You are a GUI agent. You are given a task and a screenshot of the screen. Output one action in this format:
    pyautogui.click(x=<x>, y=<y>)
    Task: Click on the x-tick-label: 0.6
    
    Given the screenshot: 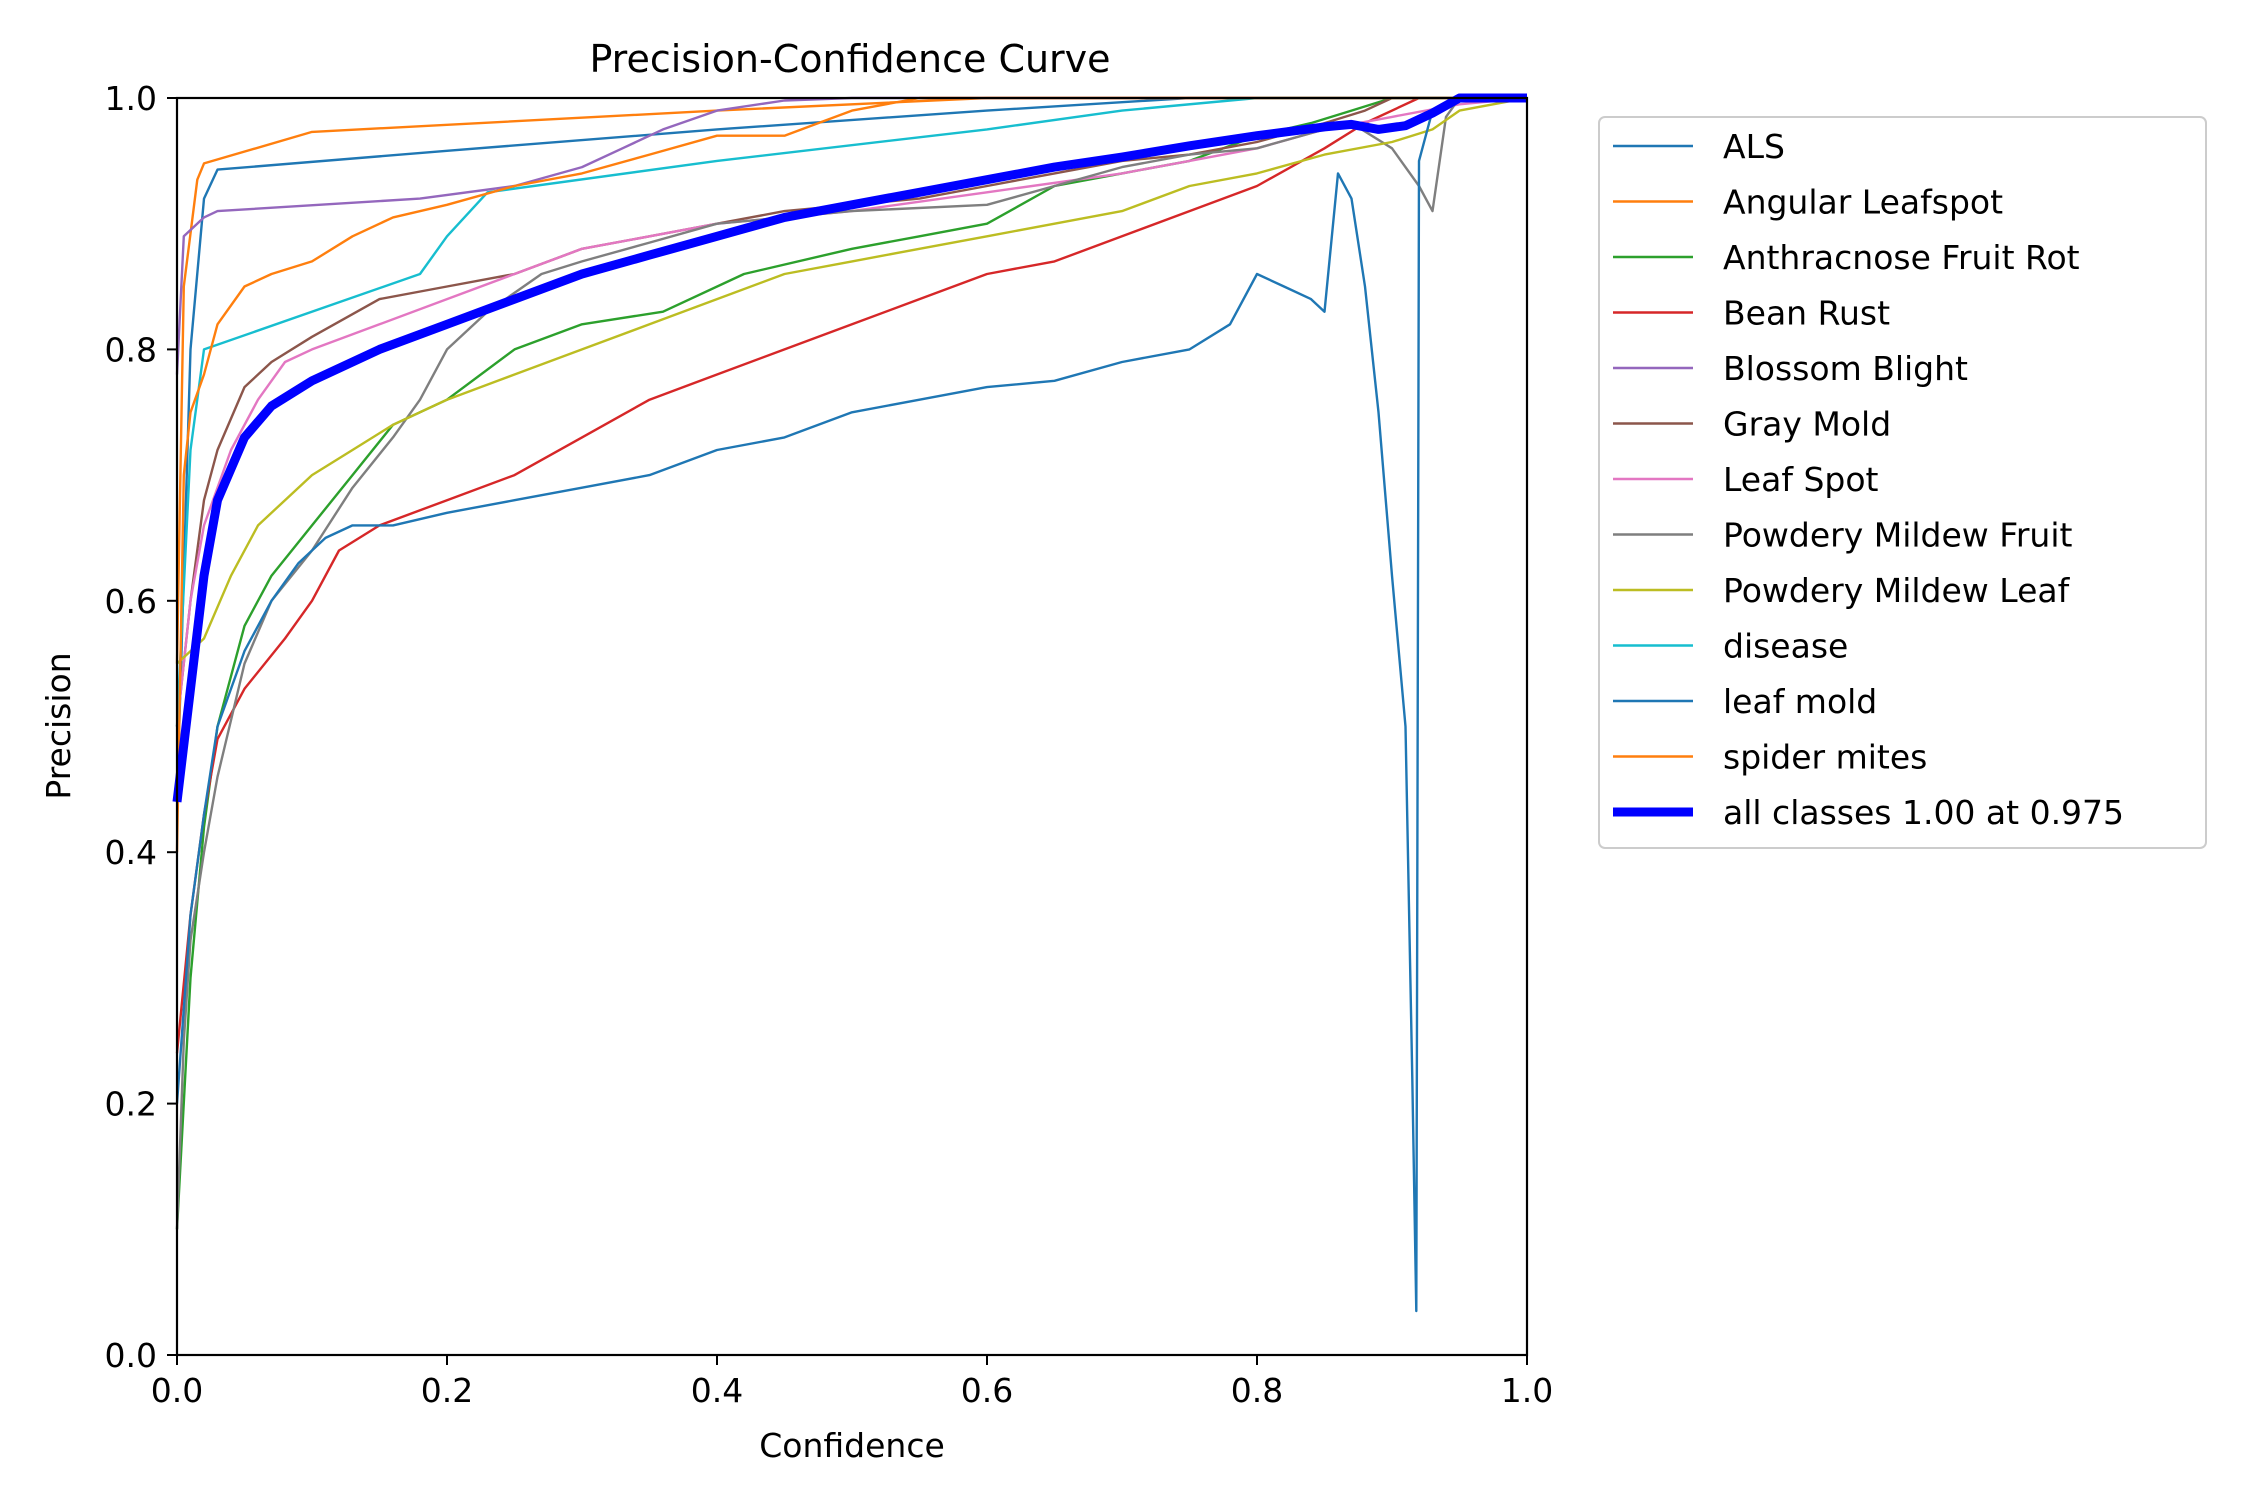 What is the action you would take?
    pyautogui.click(x=987, y=1390)
    